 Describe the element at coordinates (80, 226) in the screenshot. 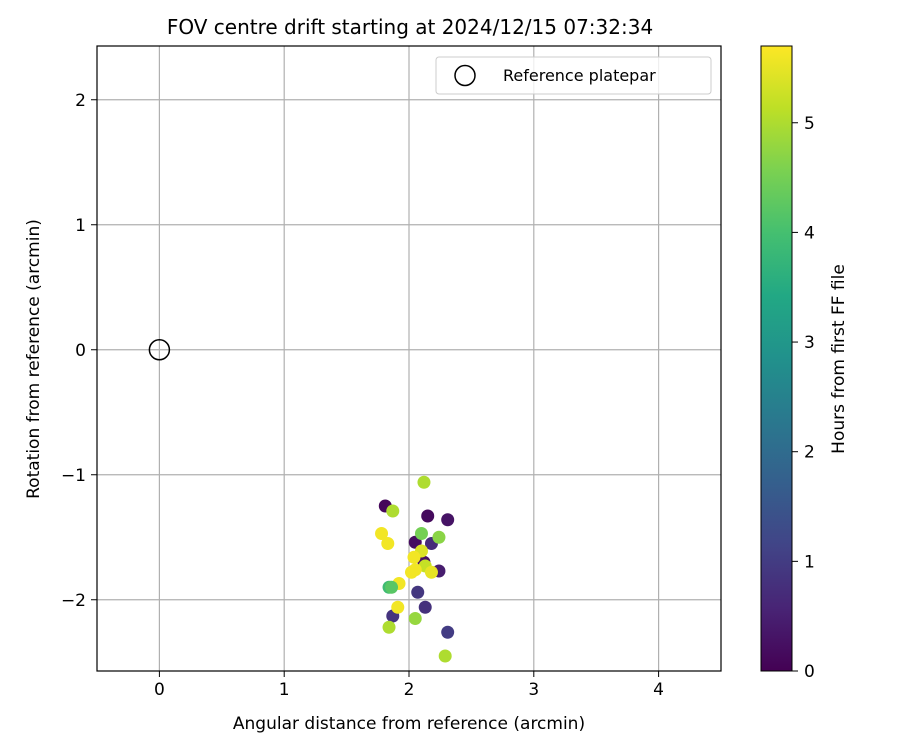

I see `y-tick-label: 1` at that location.